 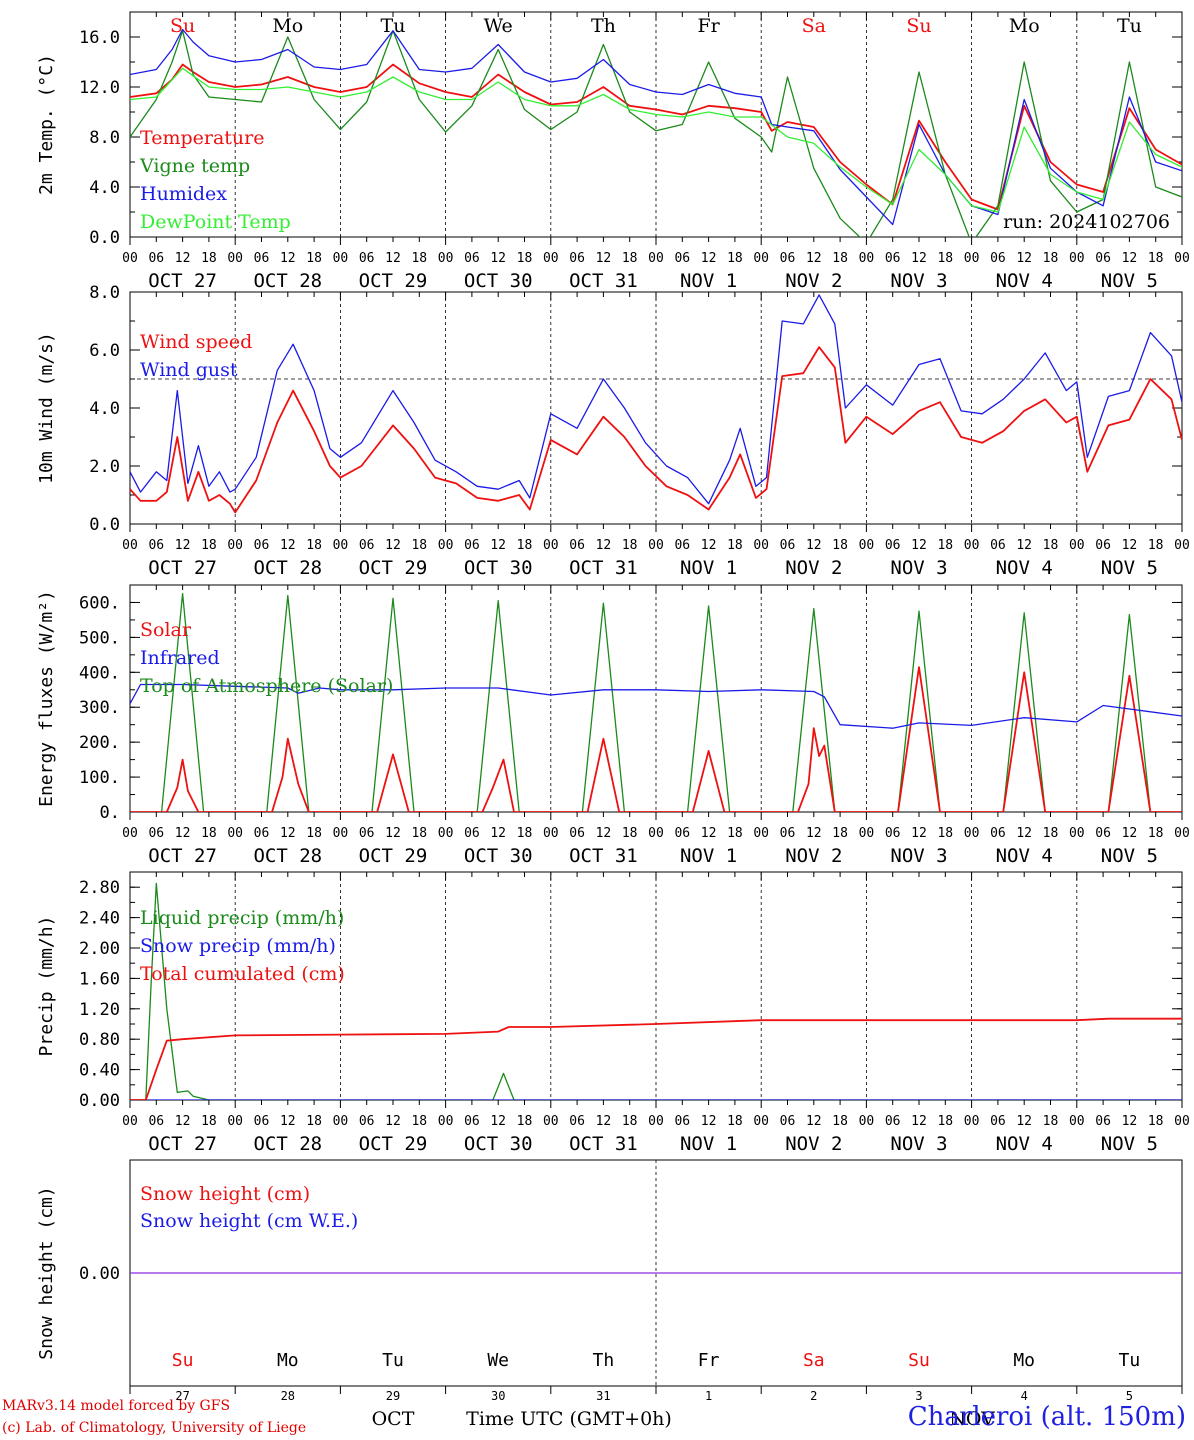 What do you see at coordinates (708, 281) in the screenshot?
I see `date-label: NOV 1` at bounding box center [708, 281].